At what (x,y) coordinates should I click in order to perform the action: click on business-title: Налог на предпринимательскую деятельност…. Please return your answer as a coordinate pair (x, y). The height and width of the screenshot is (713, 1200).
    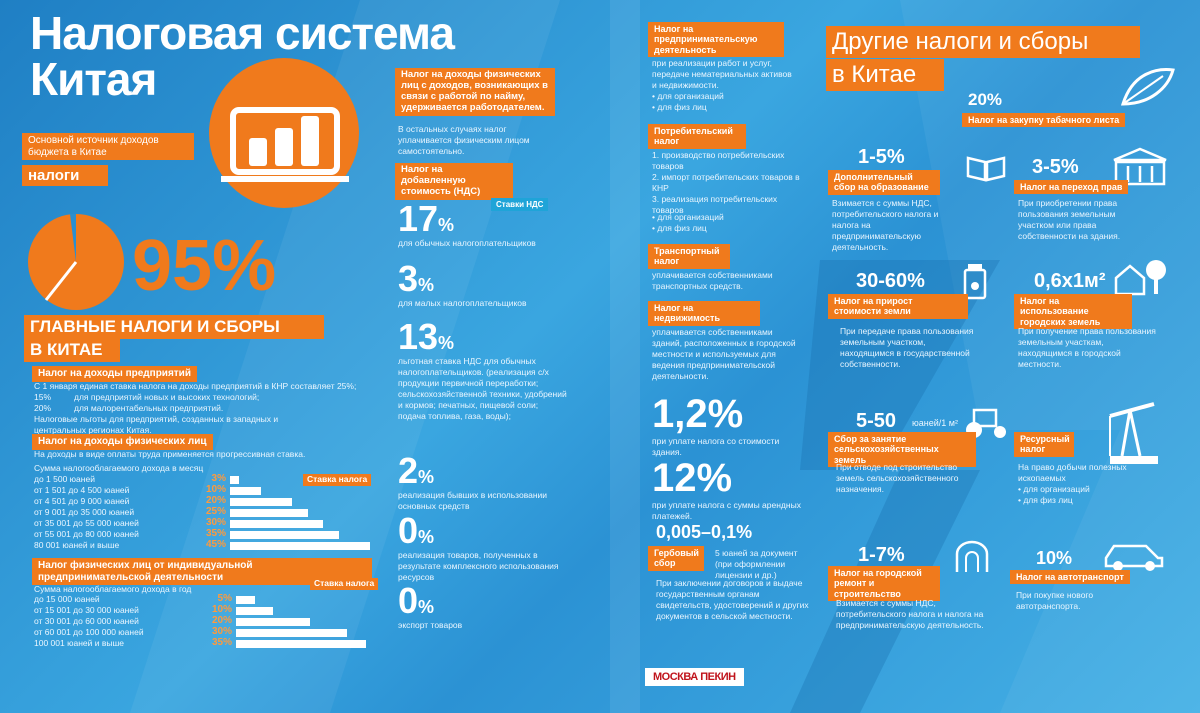
    Looking at the image, I should click on (716, 40).